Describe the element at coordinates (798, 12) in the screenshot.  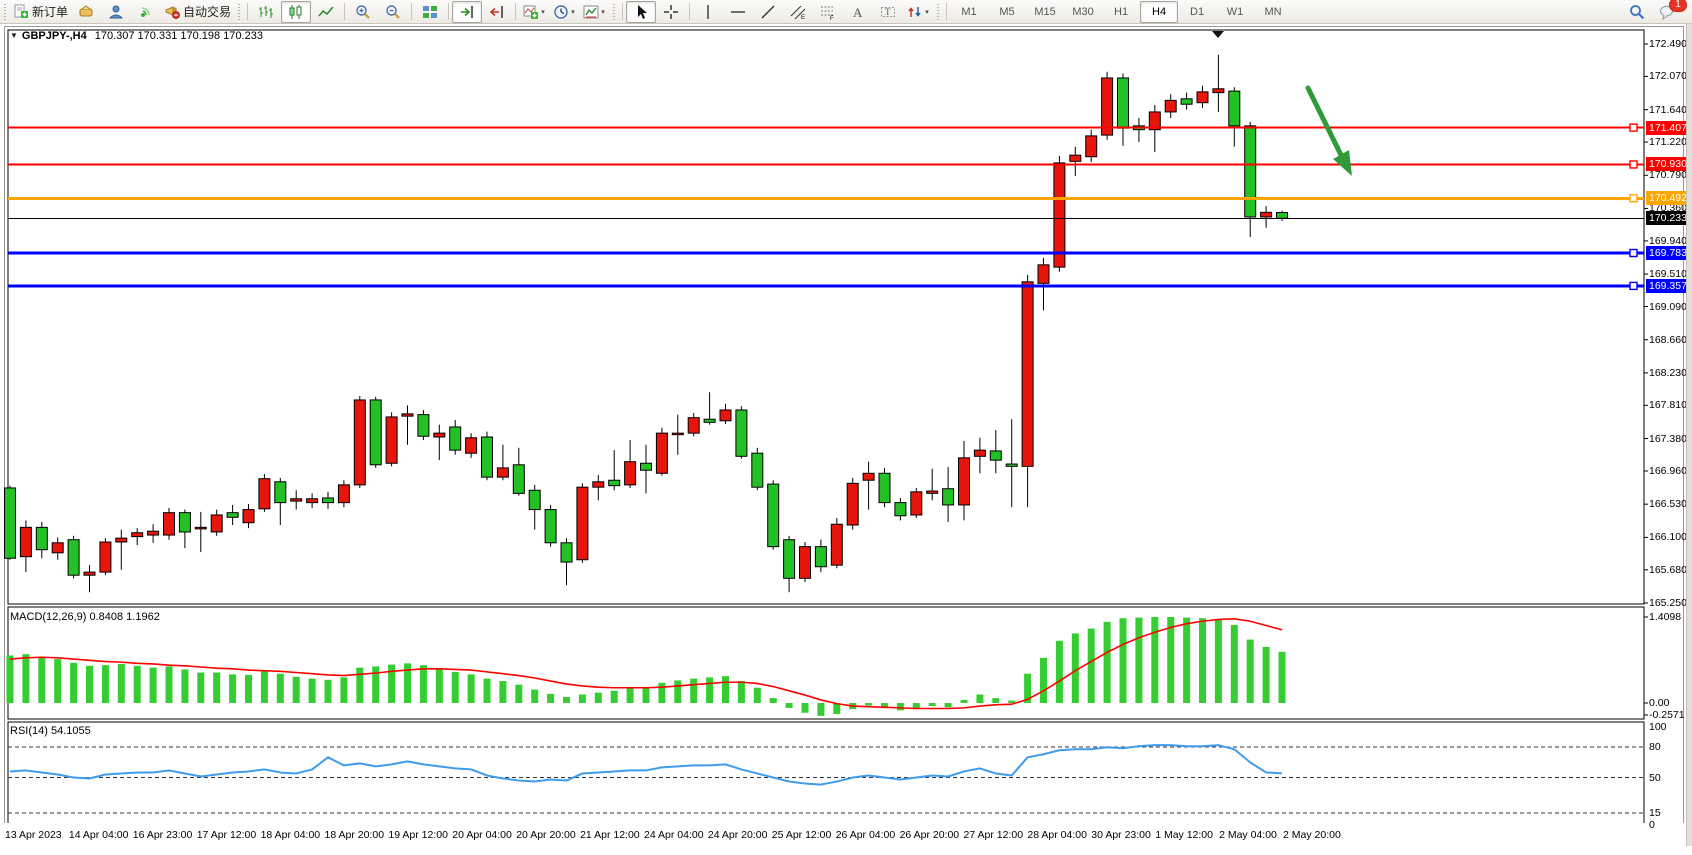
I see `channel-button: E` at that location.